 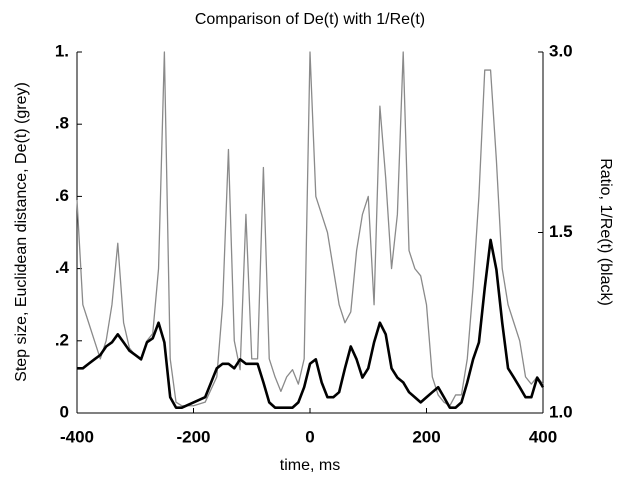 What do you see at coordinates (309, 436) in the screenshot?
I see `x-tick-label: 0` at bounding box center [309, 436].